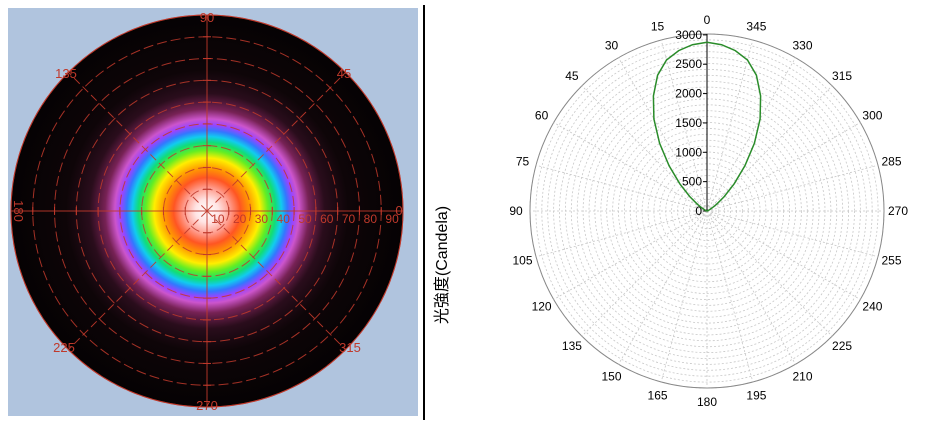 Image resolution: width=927 pixels, height=430 pixels. I want to click on polar-angle-label: 255, so click(891, 260).